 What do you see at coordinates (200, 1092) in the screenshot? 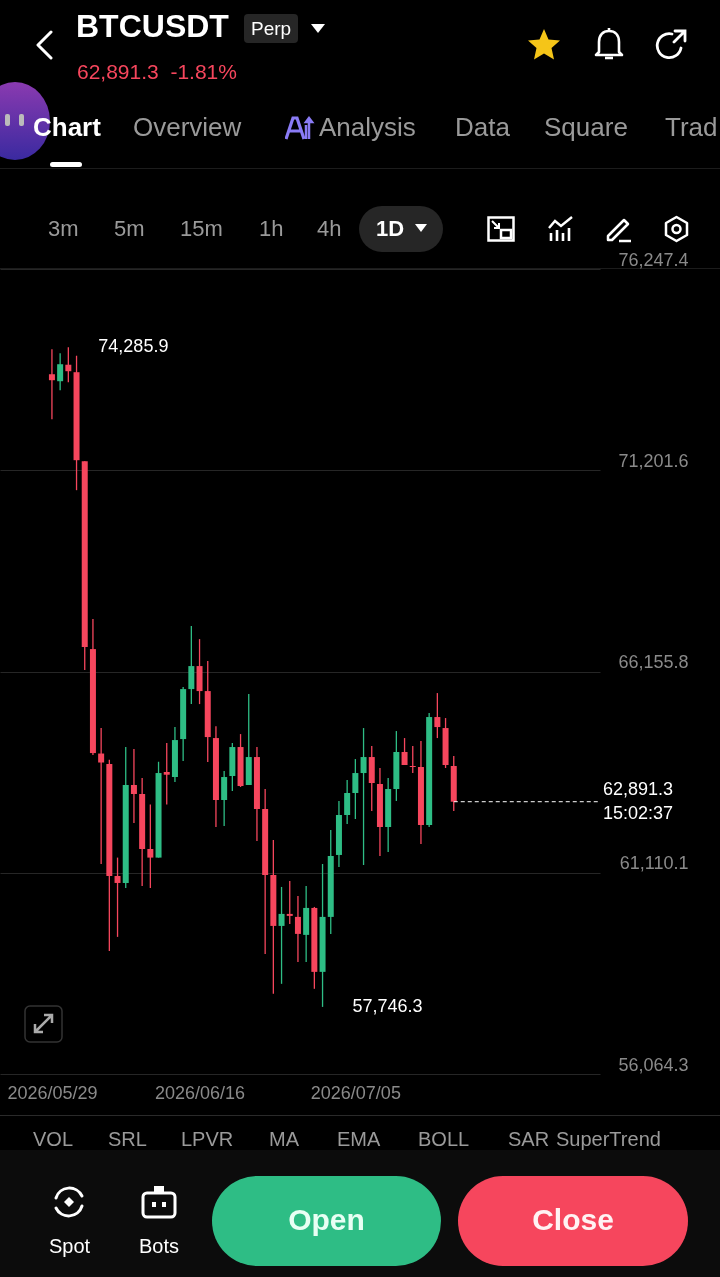
I see `x-tick-label: 2026/06/16` at bounding box center [200, 1092].